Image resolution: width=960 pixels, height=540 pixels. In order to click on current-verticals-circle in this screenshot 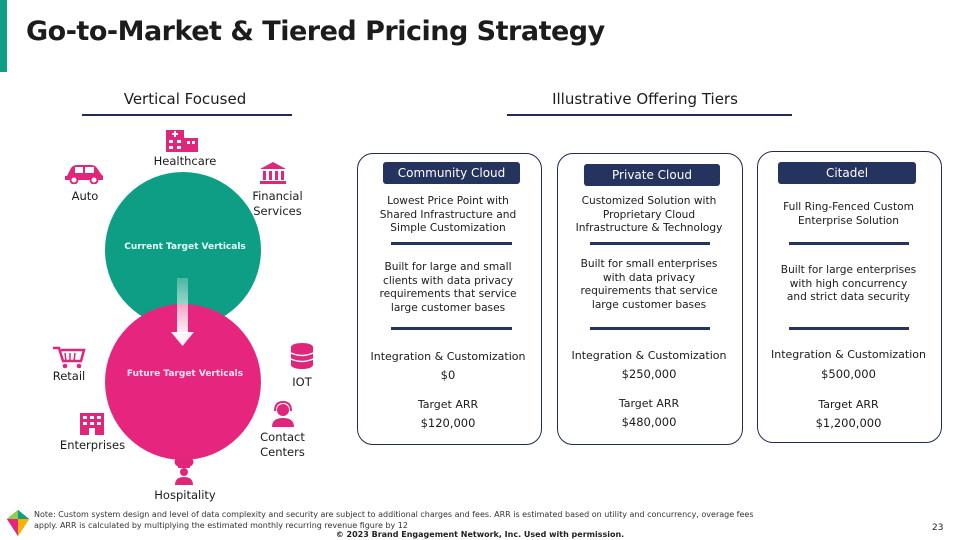, I will do `click(183, 250)`.